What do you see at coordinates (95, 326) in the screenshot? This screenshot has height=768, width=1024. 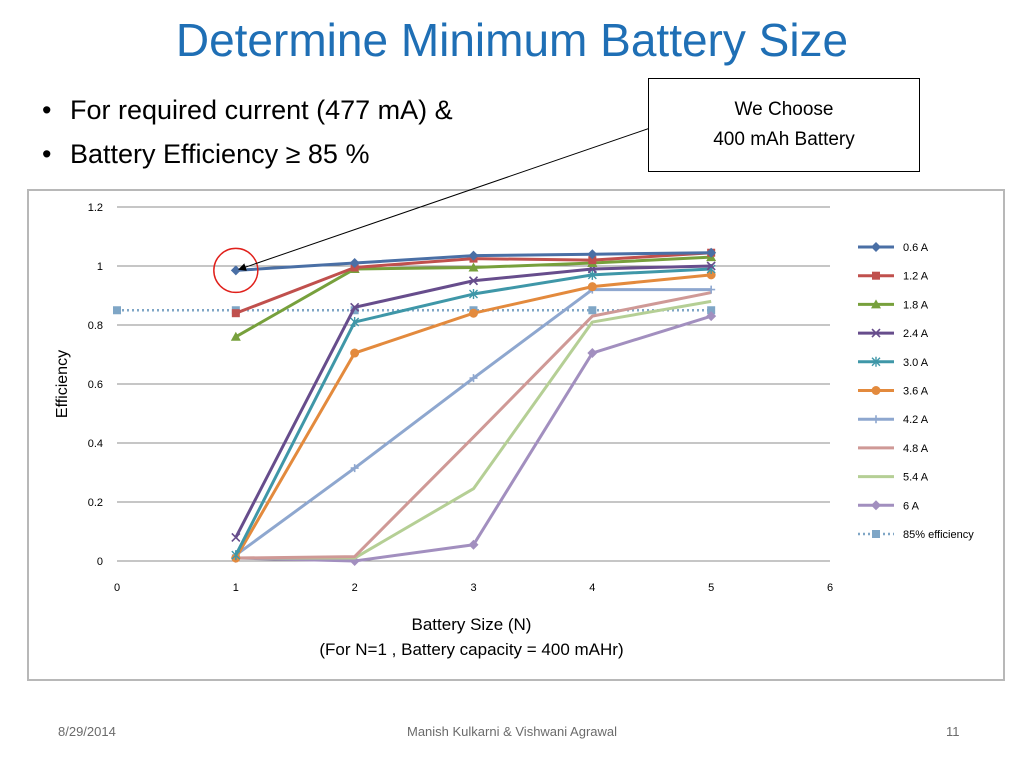 I see `y-tick-label: 0.8` at bounding box center [95, 326].